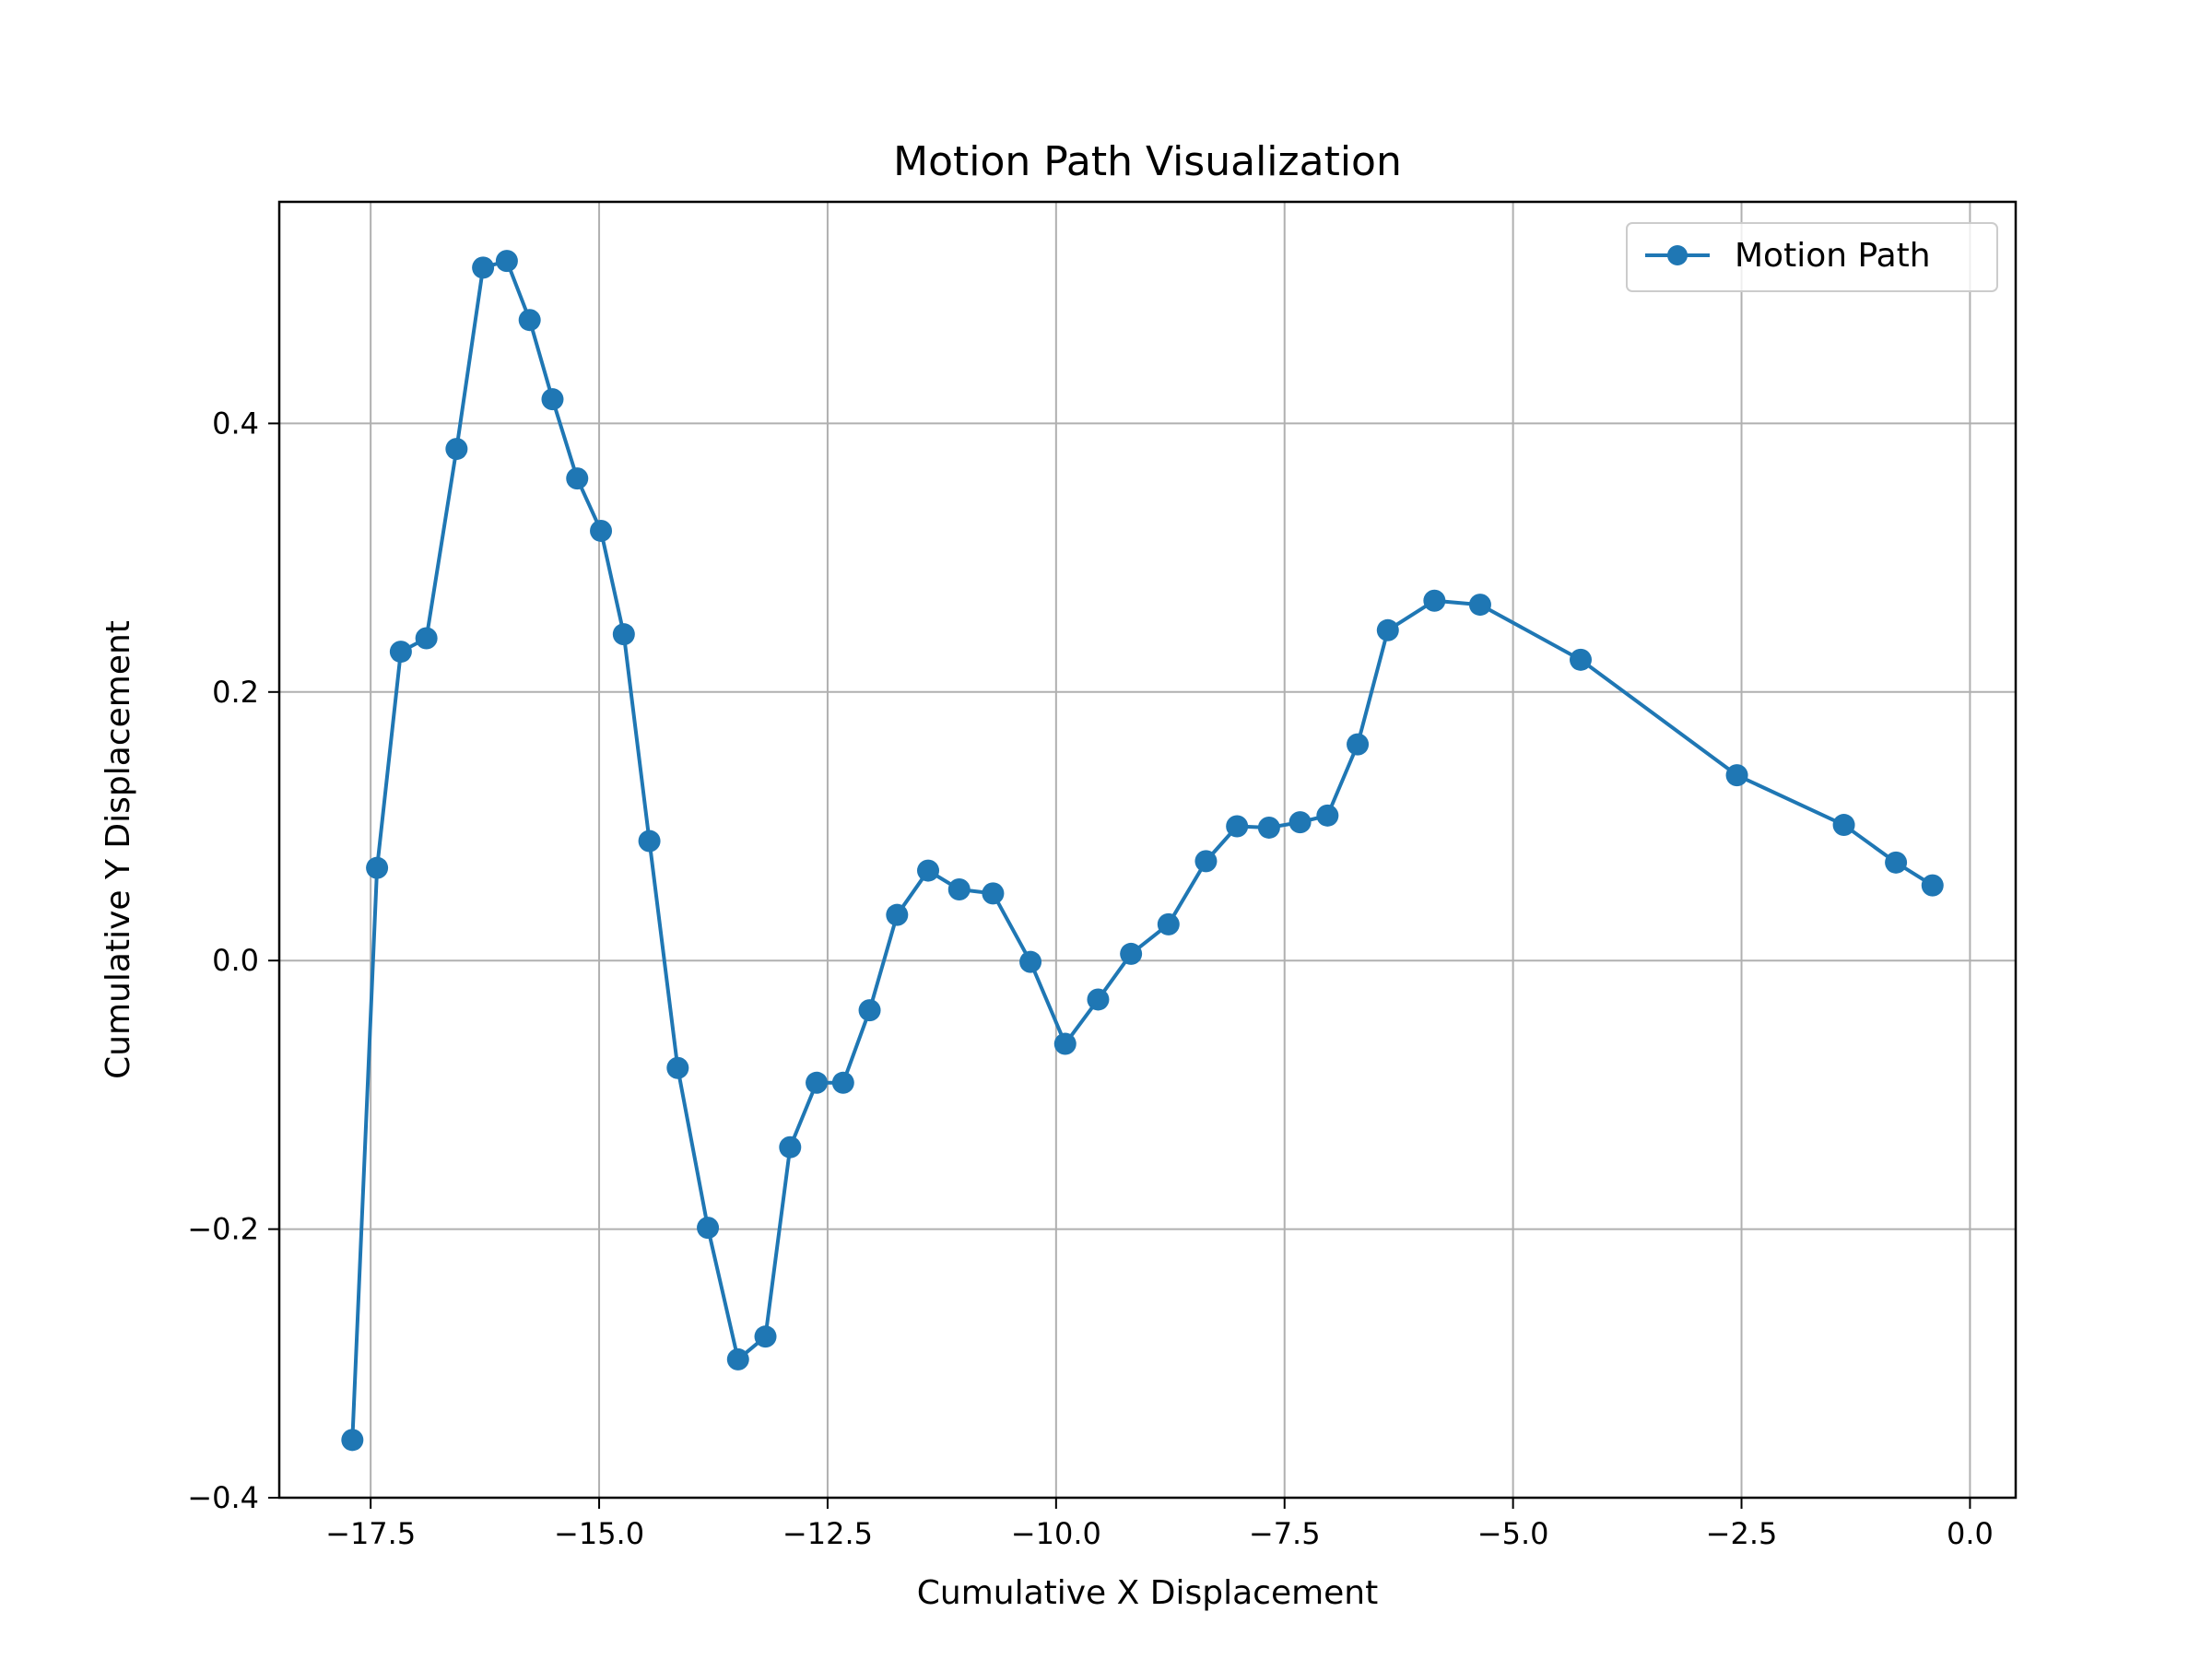 The image size is (2212, 1659). I want to click on y-axis-label: Cumulative Y Displacement, so click(118, 849).